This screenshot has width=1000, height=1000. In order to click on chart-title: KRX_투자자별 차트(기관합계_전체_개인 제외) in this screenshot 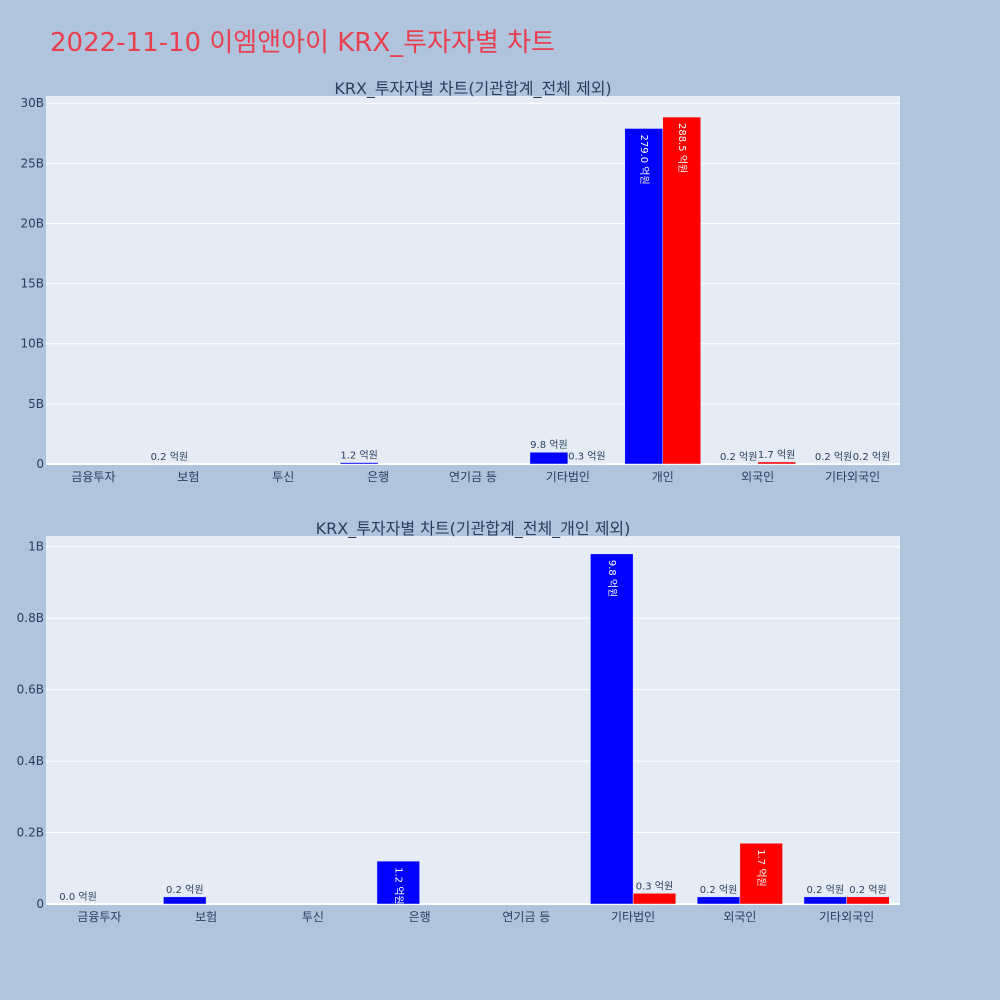, I will do `click(473, 529)`.